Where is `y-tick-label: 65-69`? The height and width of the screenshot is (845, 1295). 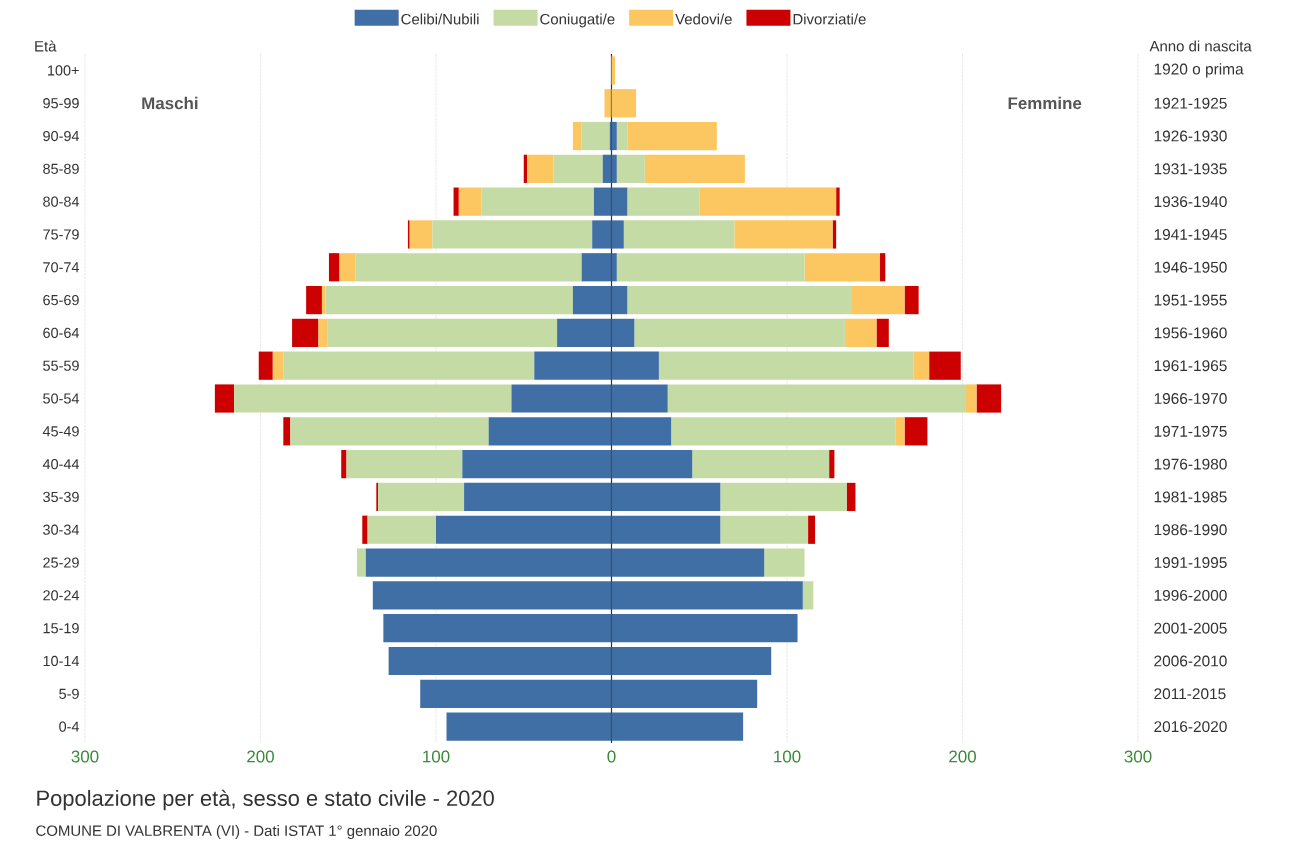
y-tick-label: 65-69 is located at coordinates (61, 300).